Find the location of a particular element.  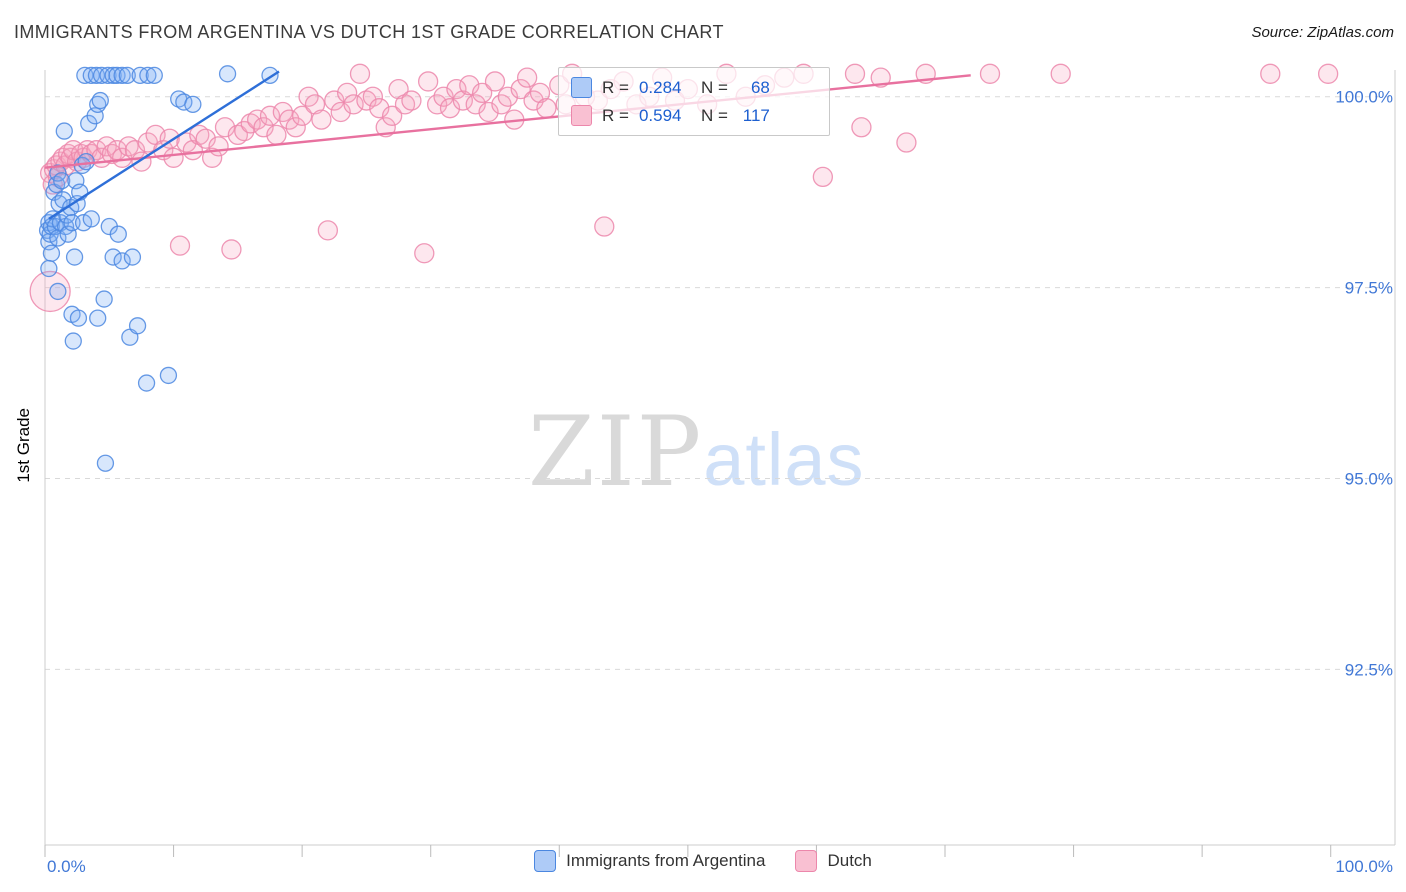

legend-label-dutch: Dutch is located at coordinates (849, 860).